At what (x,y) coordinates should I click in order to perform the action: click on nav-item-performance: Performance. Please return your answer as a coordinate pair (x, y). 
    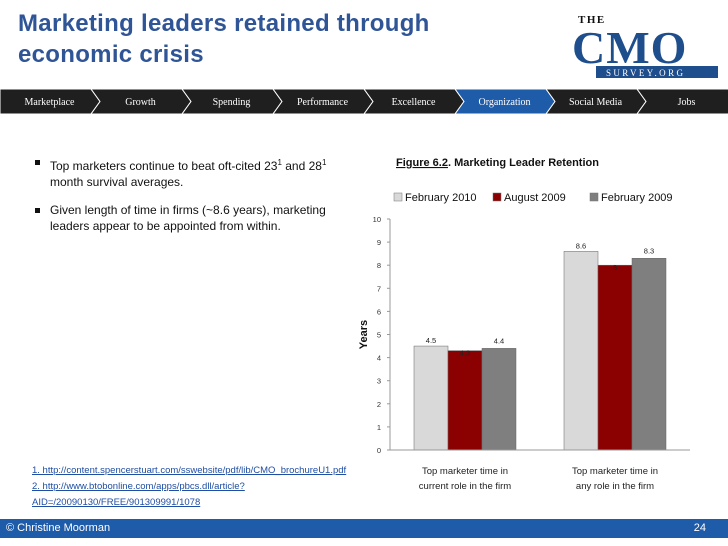
    Looking at the image, I should click on (323, 101).